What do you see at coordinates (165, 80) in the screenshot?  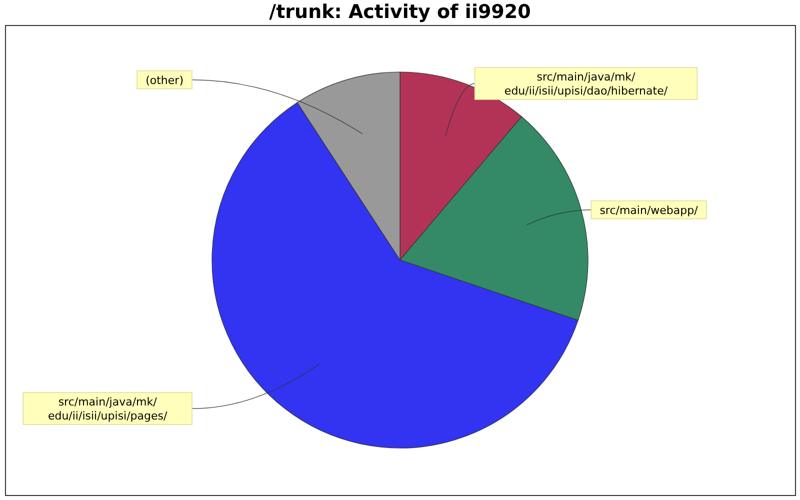 I see `slice-label: (other)` at bounding box center [165, 80].